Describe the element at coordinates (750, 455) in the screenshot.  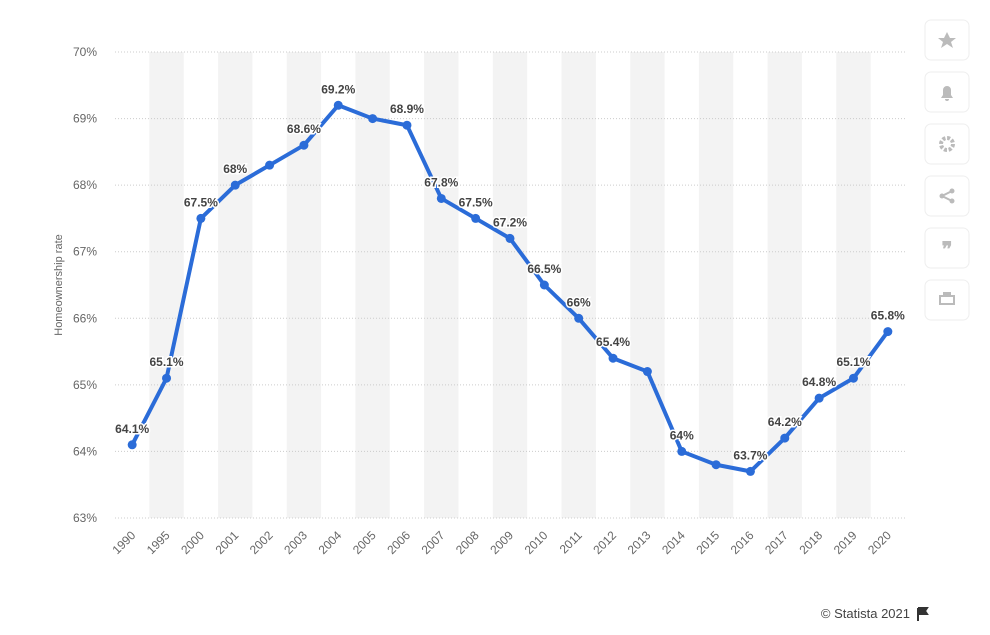
I see `data-label: 63.7%` at that location.